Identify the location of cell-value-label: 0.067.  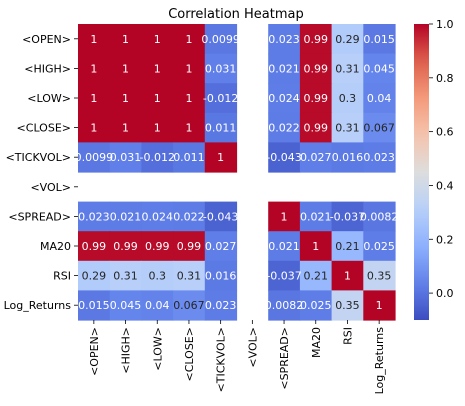
(379, 128).